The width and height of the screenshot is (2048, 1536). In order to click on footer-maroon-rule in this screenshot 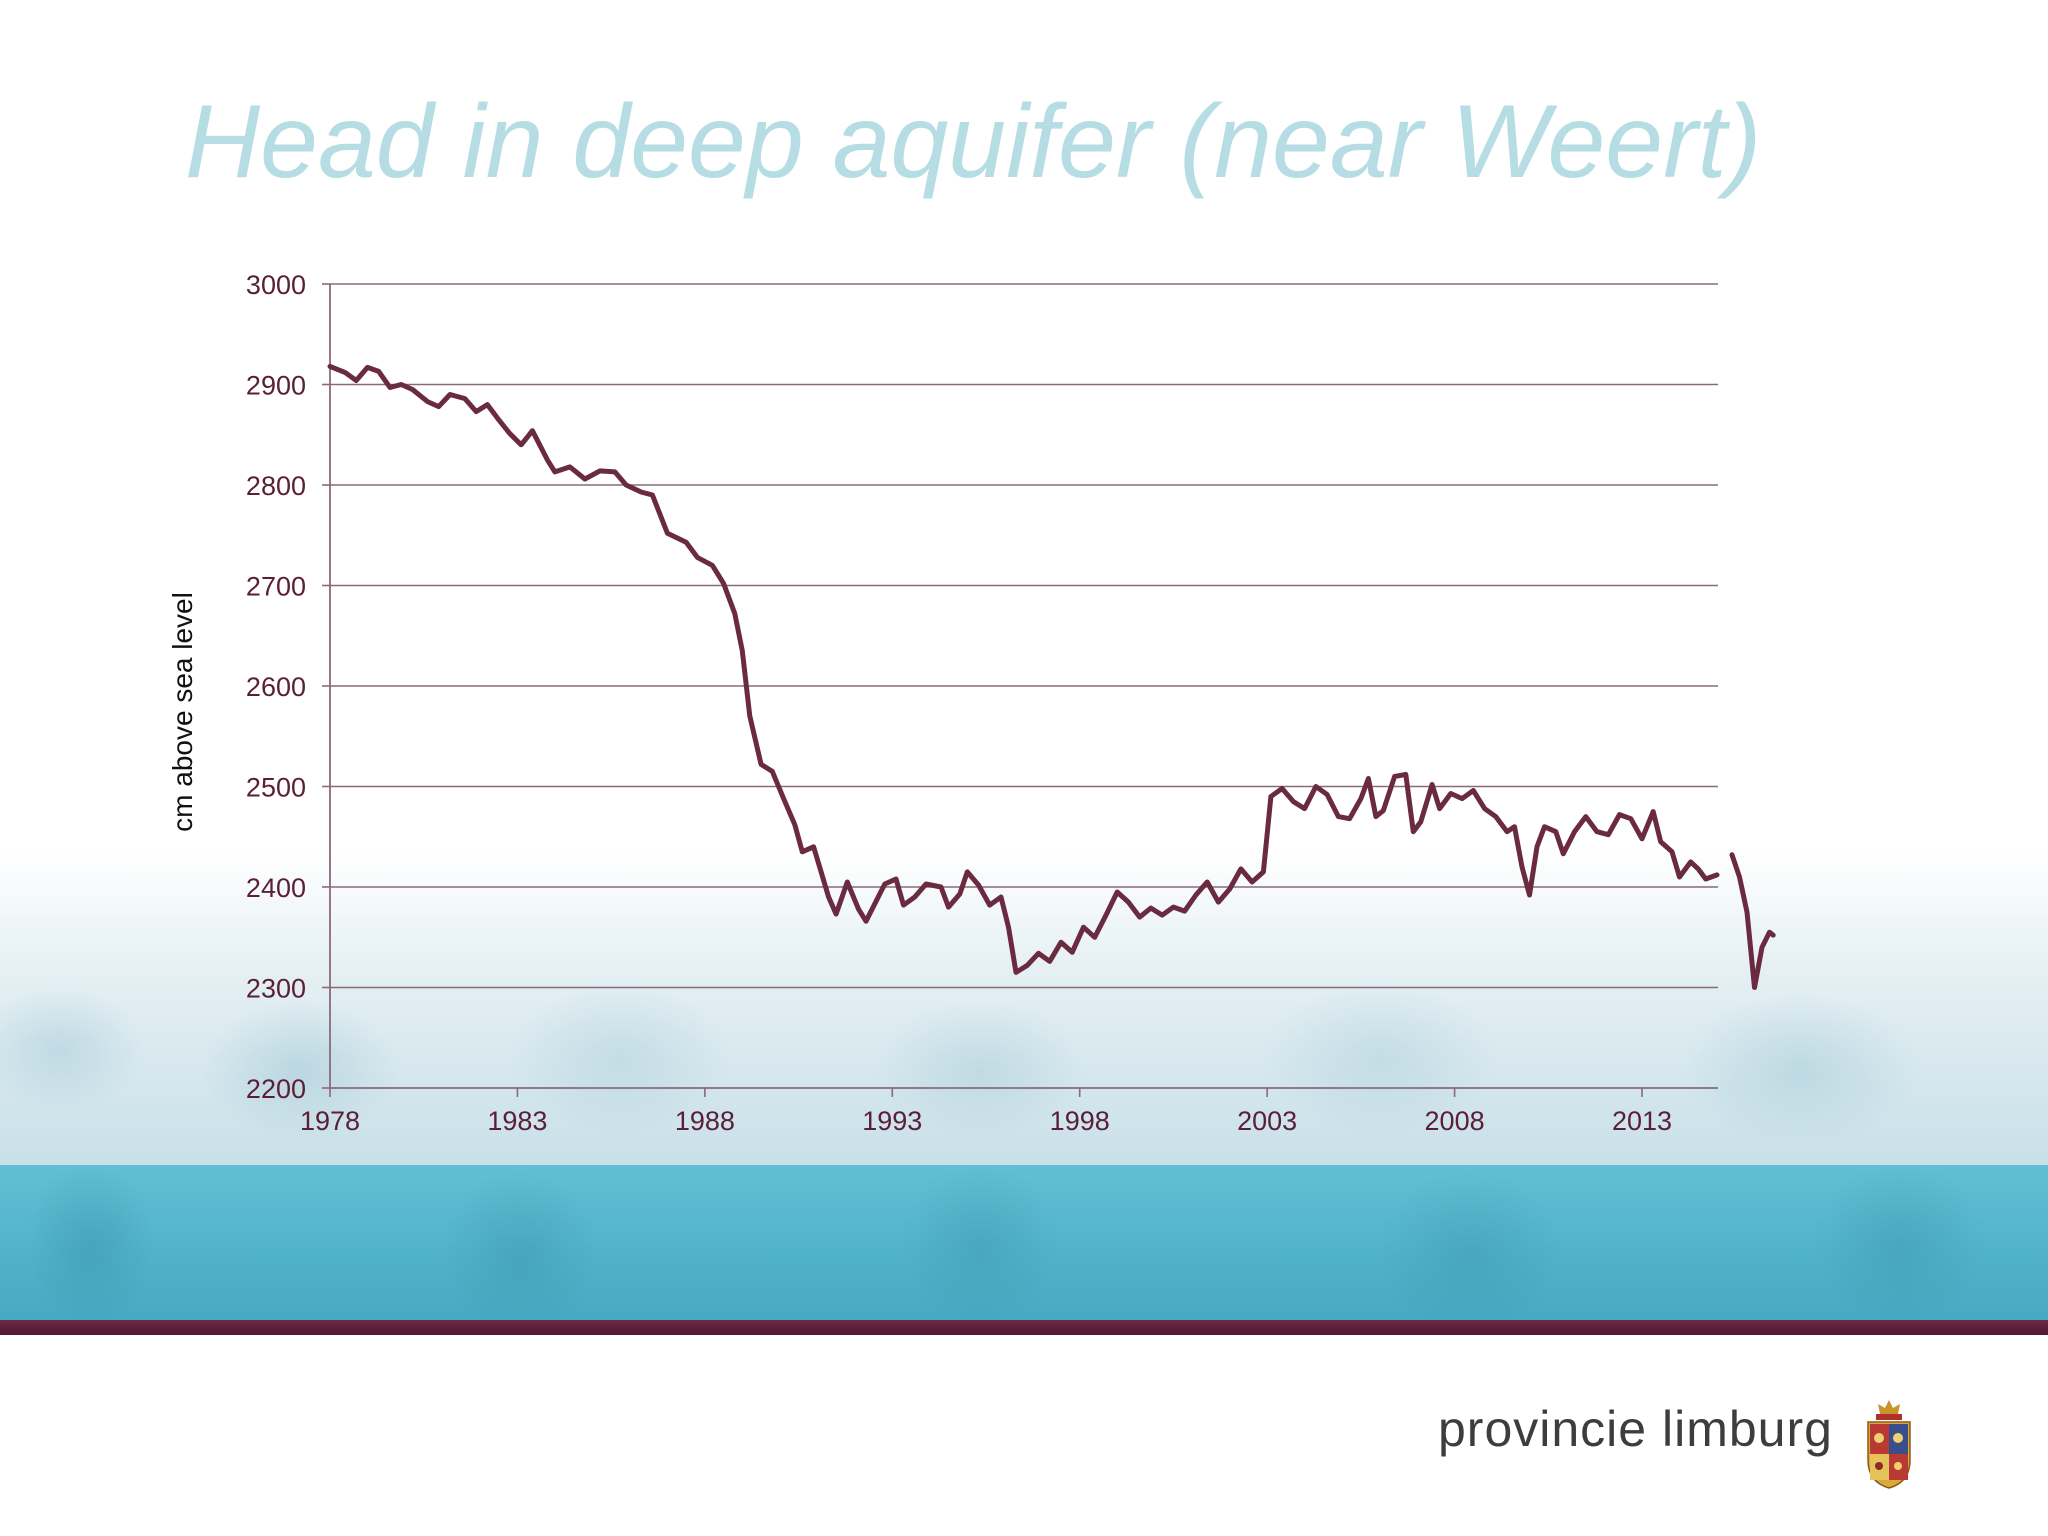, I will do `click(1024, 1327)`.